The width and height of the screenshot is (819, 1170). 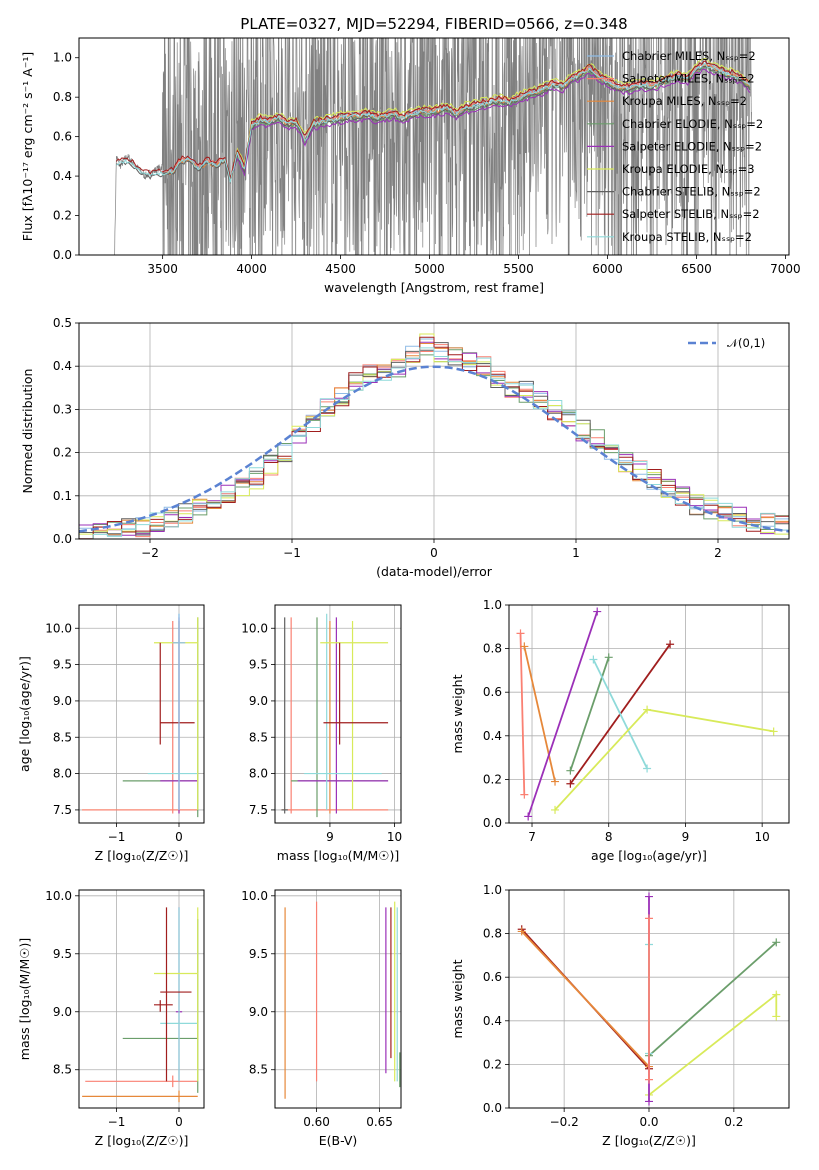 What do you see at coordinates (62, 137) in the screenshot?
I see `spectrum-ytick-label: 0.6` at bounding box center [62, 137].